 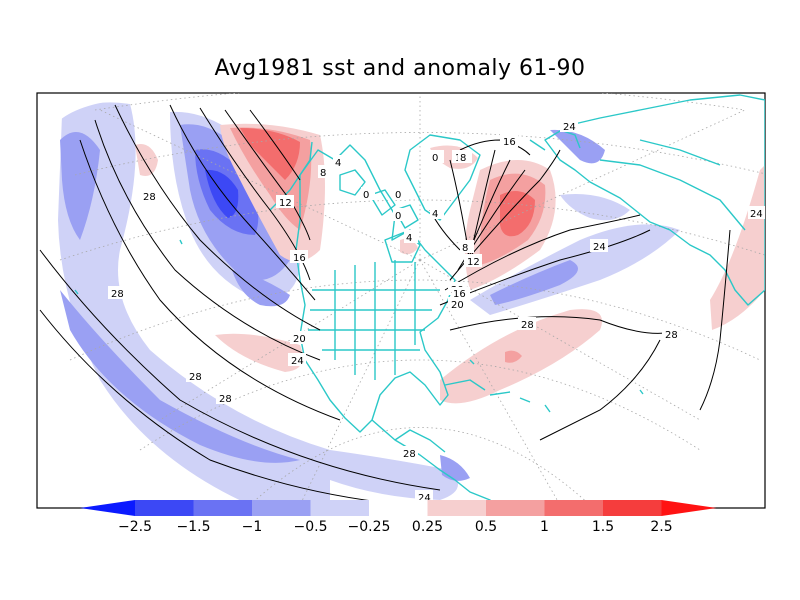 What do you see at coordinates (603, 527) in the screenshot?
I see `colorbar-tick-label: 1.5` at bounding box center [603, 527].